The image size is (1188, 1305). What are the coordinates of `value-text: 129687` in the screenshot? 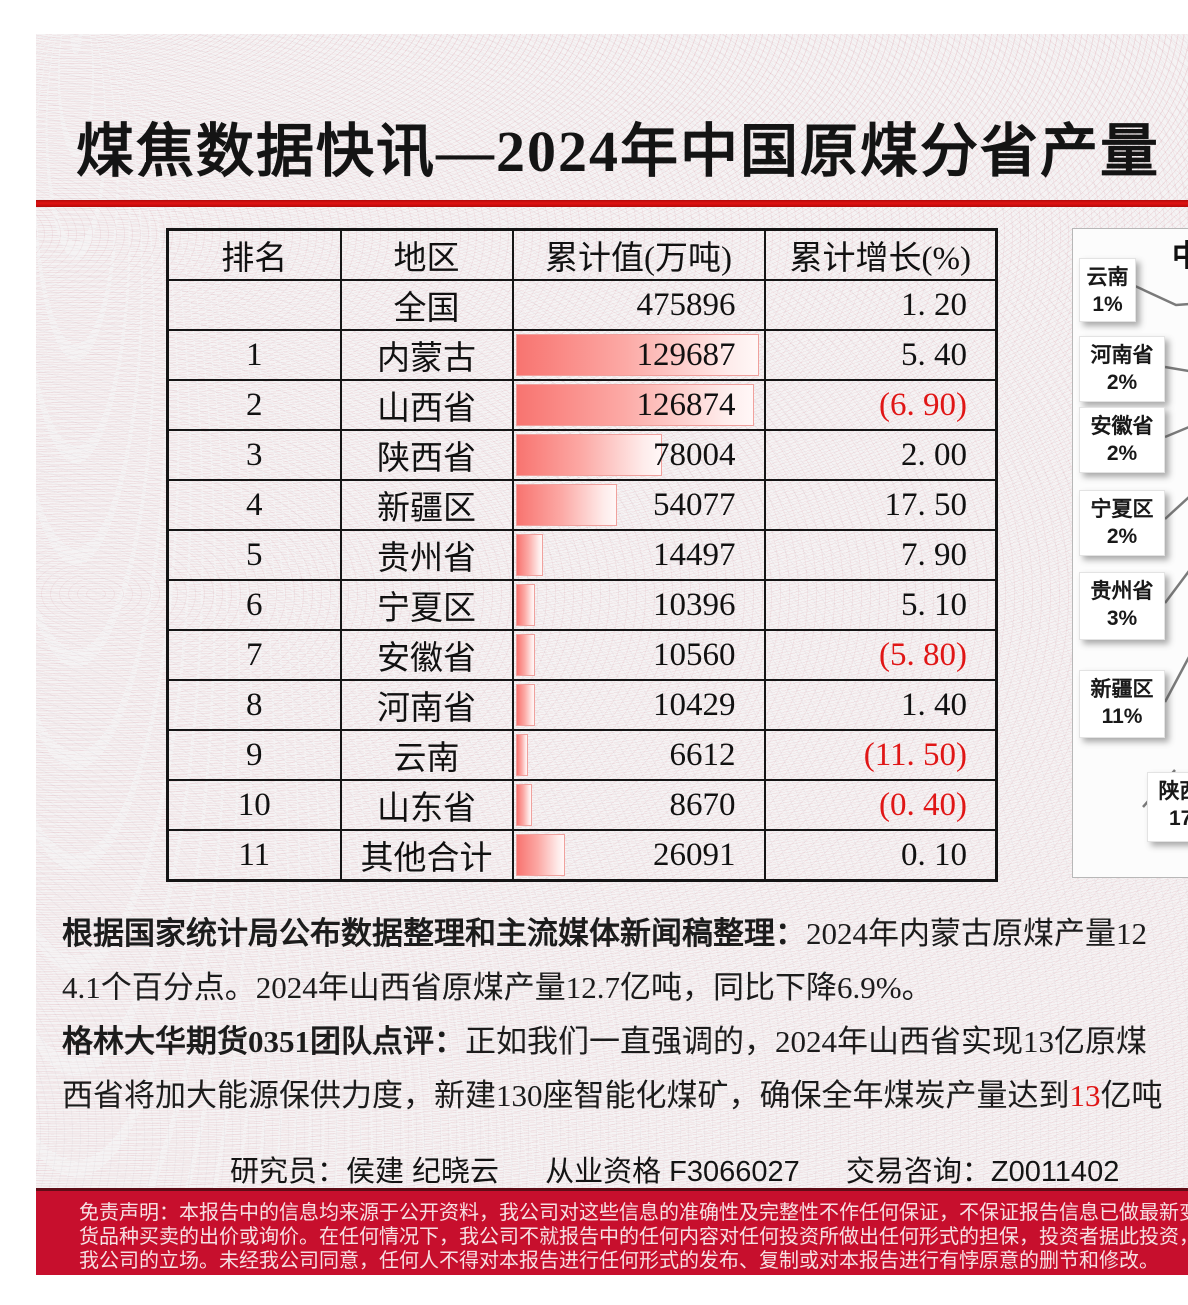 It's located at (686, 354).